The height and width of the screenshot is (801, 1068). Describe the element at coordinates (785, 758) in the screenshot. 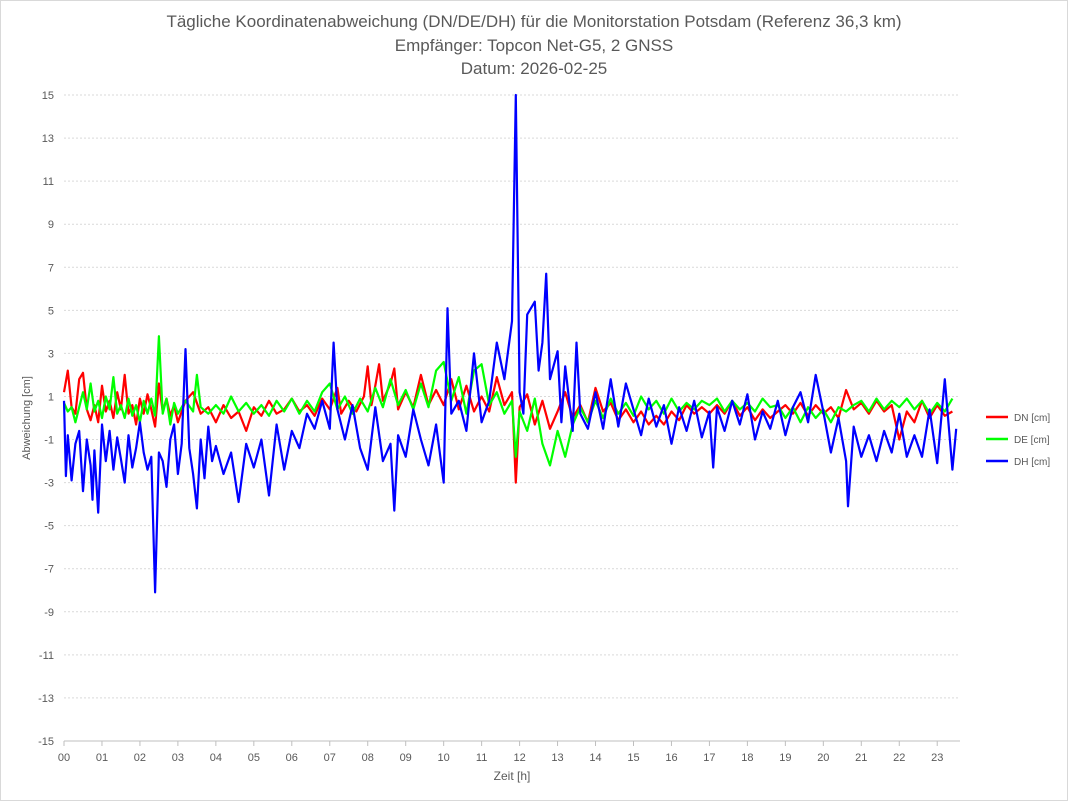

I see `x-tick-label: 19` at that location.